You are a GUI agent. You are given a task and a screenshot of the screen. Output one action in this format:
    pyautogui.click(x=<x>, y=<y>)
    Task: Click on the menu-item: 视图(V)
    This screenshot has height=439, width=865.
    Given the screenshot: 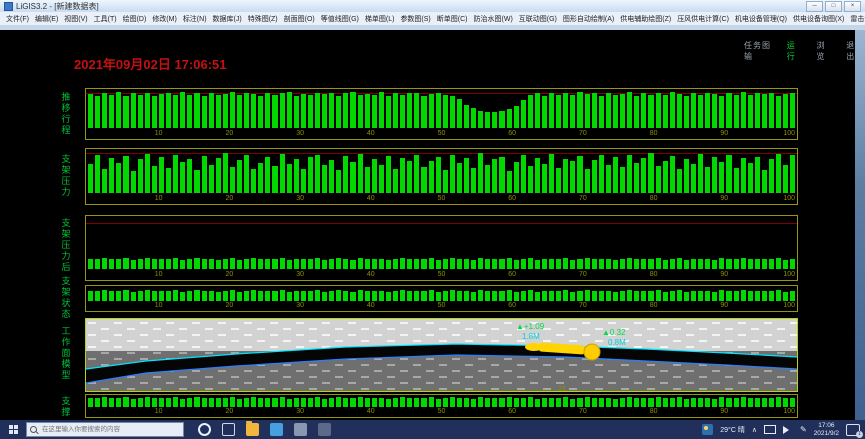 What is the action you would take?
    pyautogui.click(x=76, y=19)
    